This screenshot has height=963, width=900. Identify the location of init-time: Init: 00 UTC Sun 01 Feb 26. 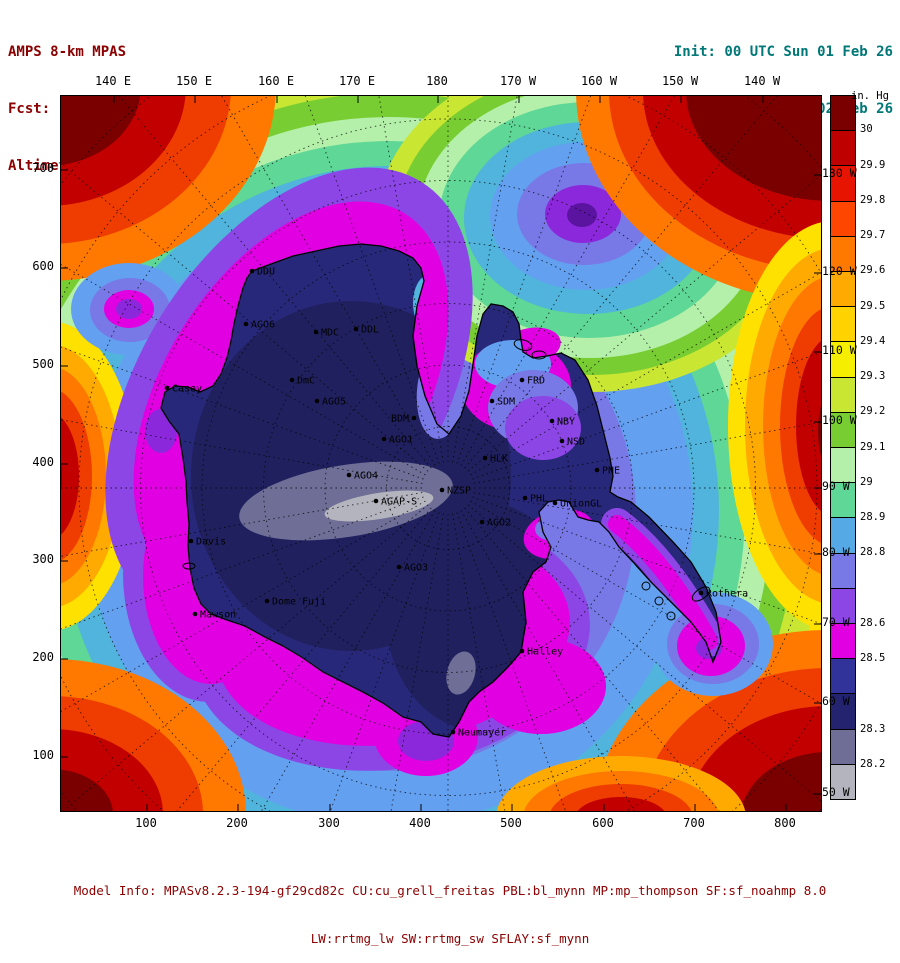
(783, 52).